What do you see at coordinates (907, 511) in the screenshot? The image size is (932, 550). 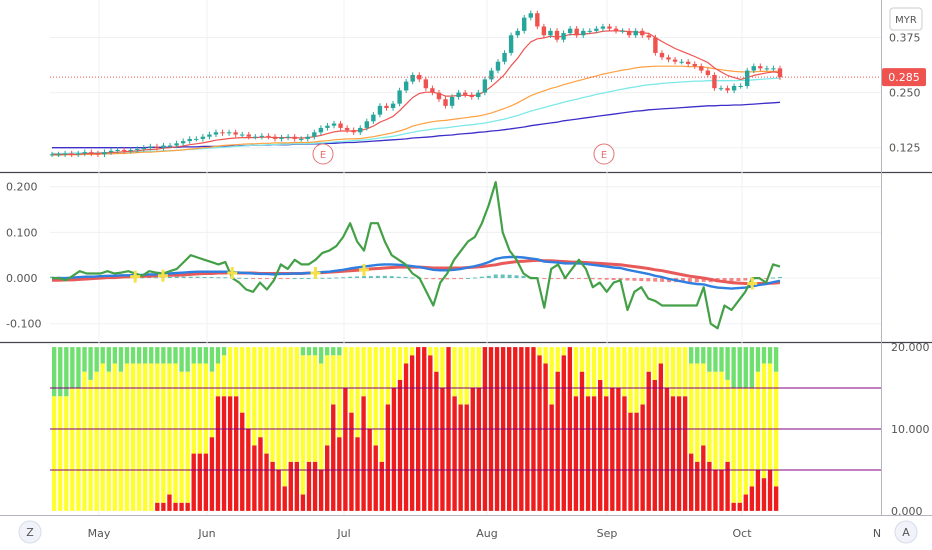 I see `bar-tick-label: 0.000` at bounding box center [907, 511].